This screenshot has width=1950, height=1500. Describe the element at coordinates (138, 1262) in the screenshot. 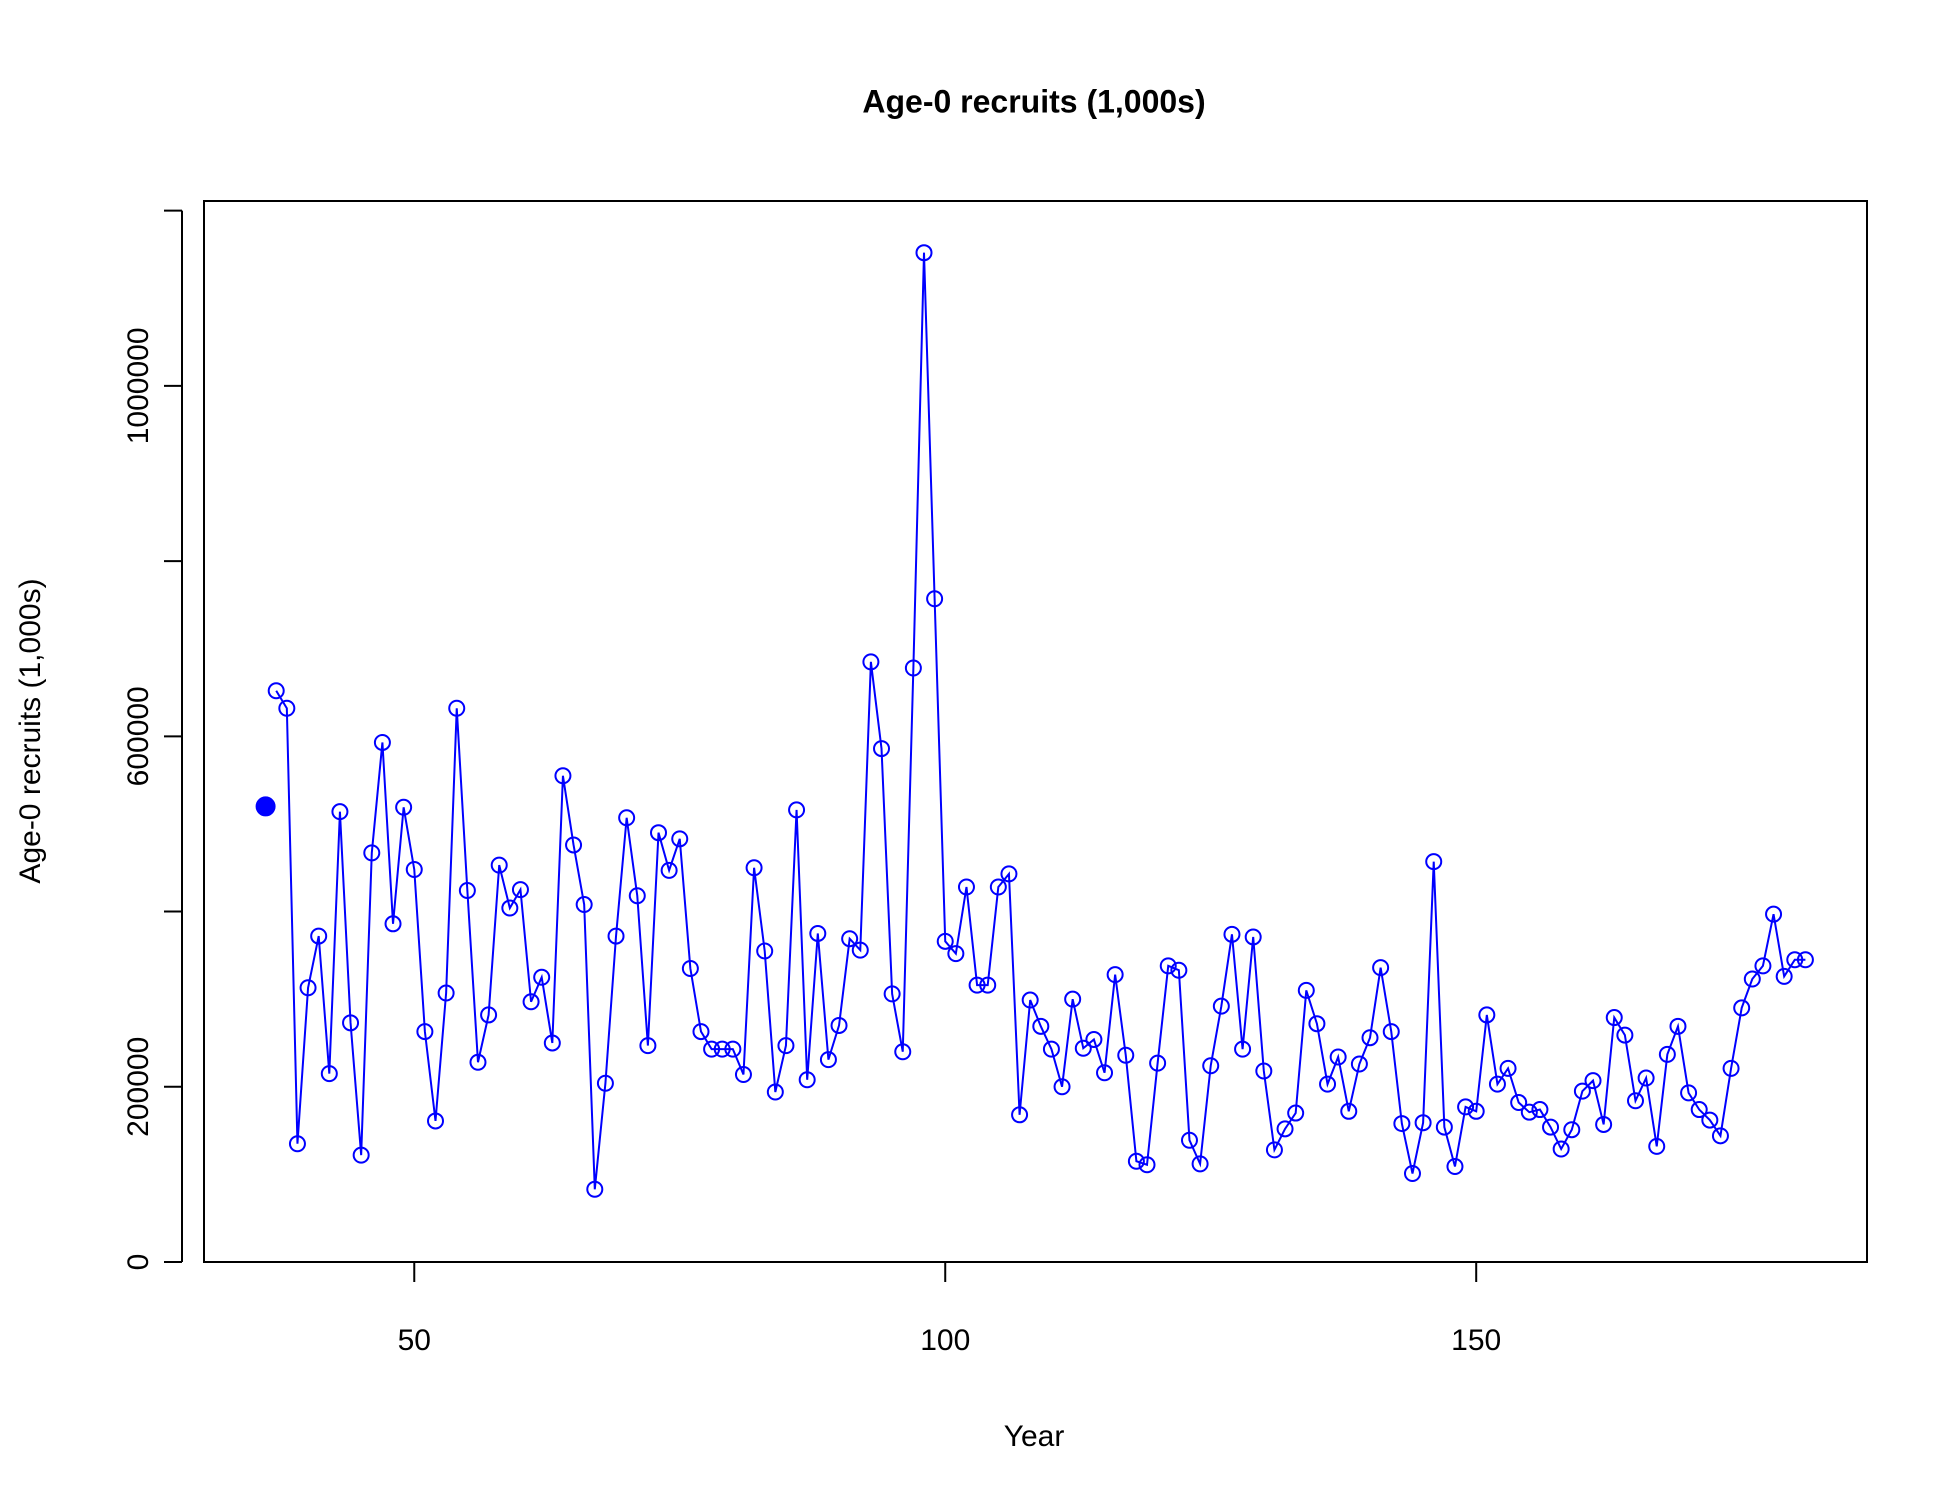

I see `y-tick-label: 0` at that location.